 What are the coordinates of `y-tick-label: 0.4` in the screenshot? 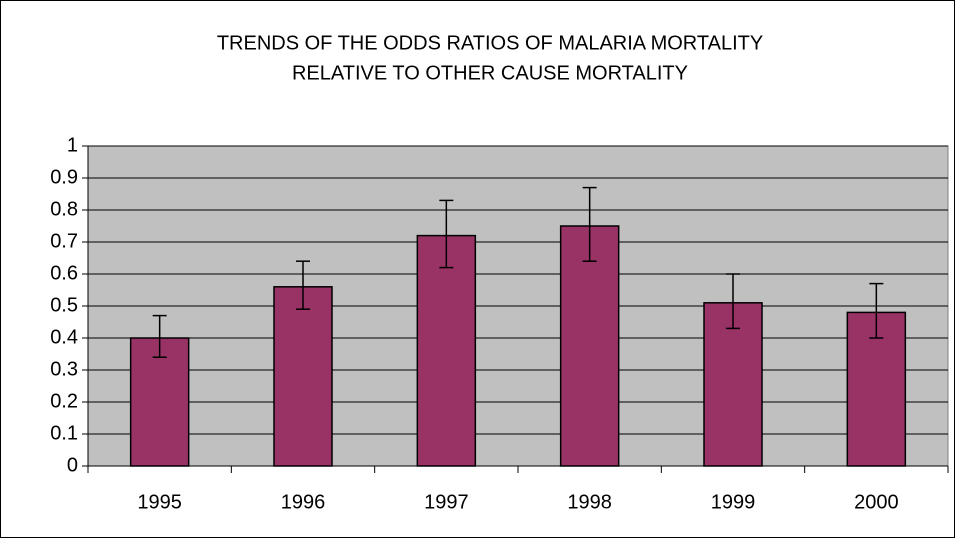 It's located at (64, 337).